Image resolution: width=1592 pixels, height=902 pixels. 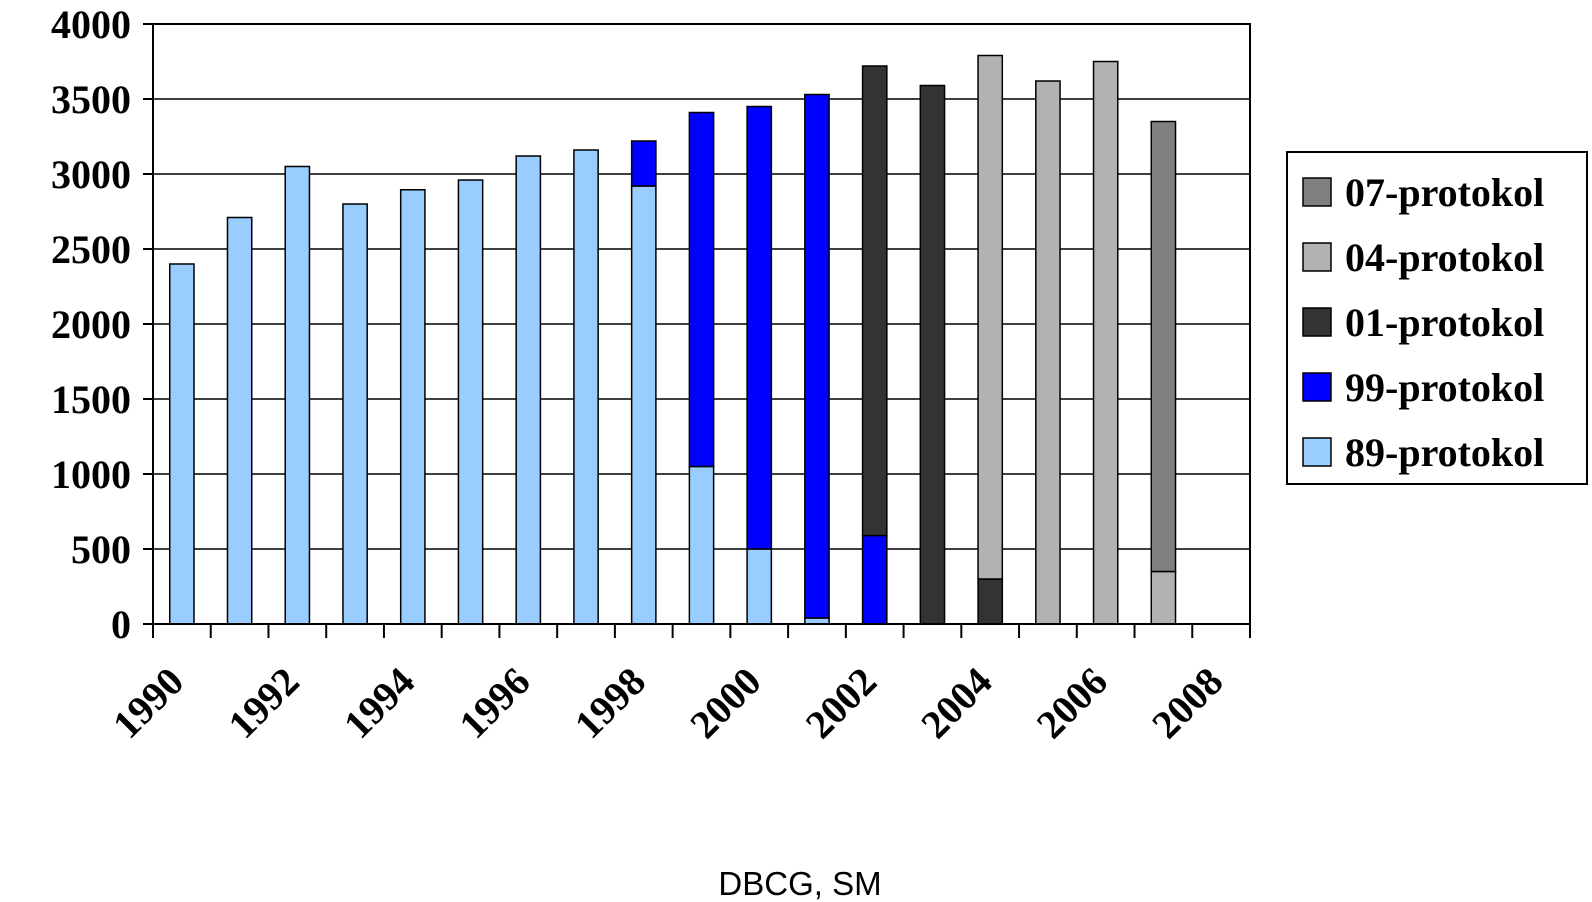 I want to click on y-axis-tick-labels: 0 500 1000 1500 2000 2500 3000 3500 4000, so click(x=91, y=324).